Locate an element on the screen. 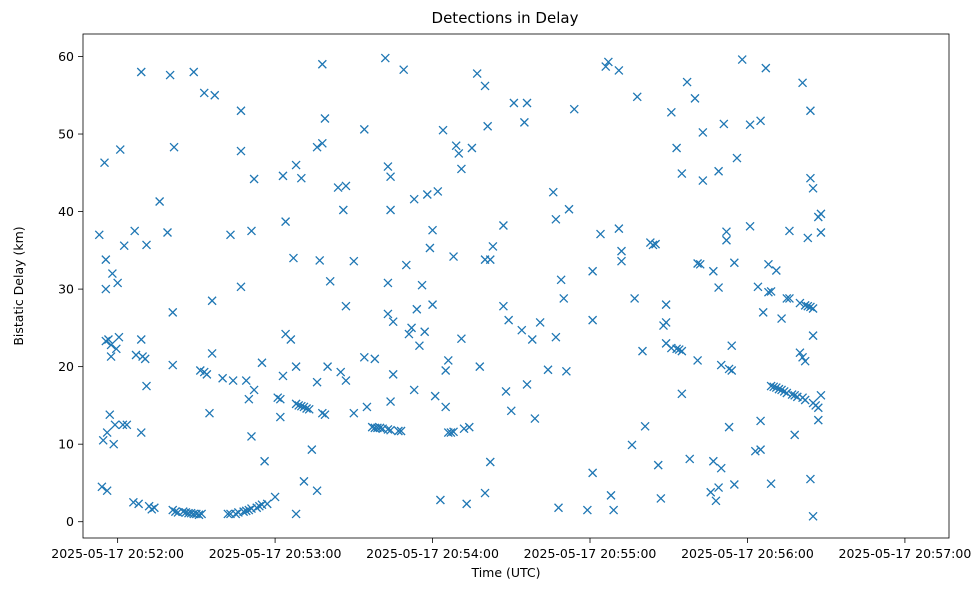  x-tick-label: 2025-05-17 20:53:00 is located at coordinates (275, 553).